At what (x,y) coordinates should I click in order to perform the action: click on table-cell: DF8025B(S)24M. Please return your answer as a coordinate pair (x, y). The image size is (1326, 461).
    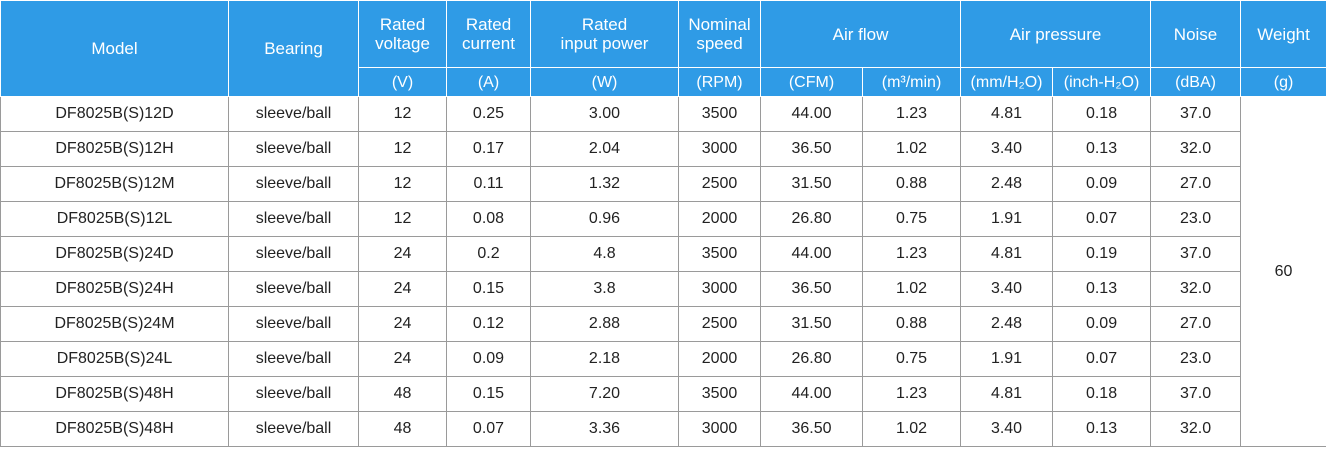
    Looking at the image, I should click on (114, 324).